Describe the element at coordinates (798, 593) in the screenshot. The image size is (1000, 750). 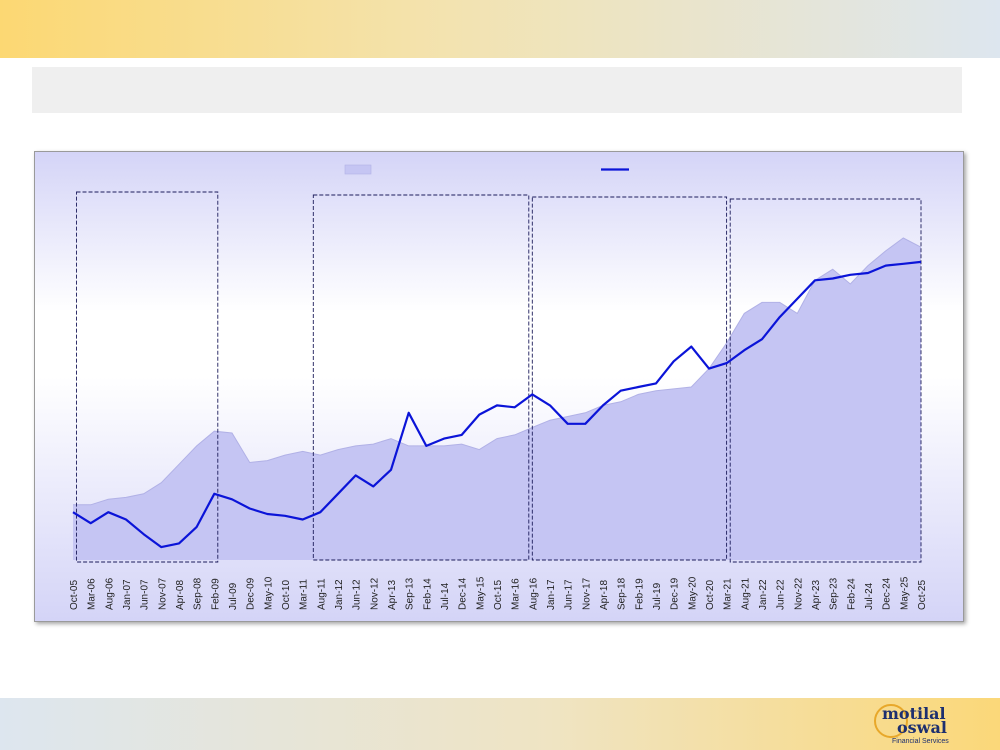
I see `x-tick-label: Nov-22` at that location.